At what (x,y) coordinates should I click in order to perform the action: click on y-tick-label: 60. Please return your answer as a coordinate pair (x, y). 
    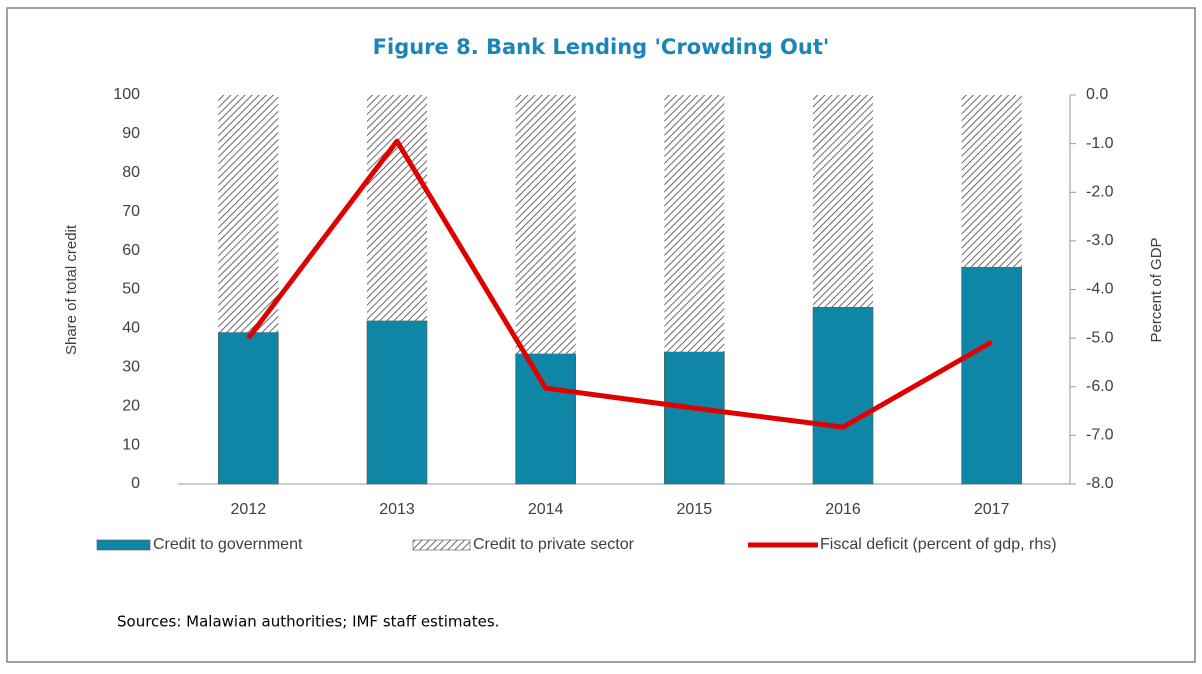
    Looking at the image, I should click on (131, 250).